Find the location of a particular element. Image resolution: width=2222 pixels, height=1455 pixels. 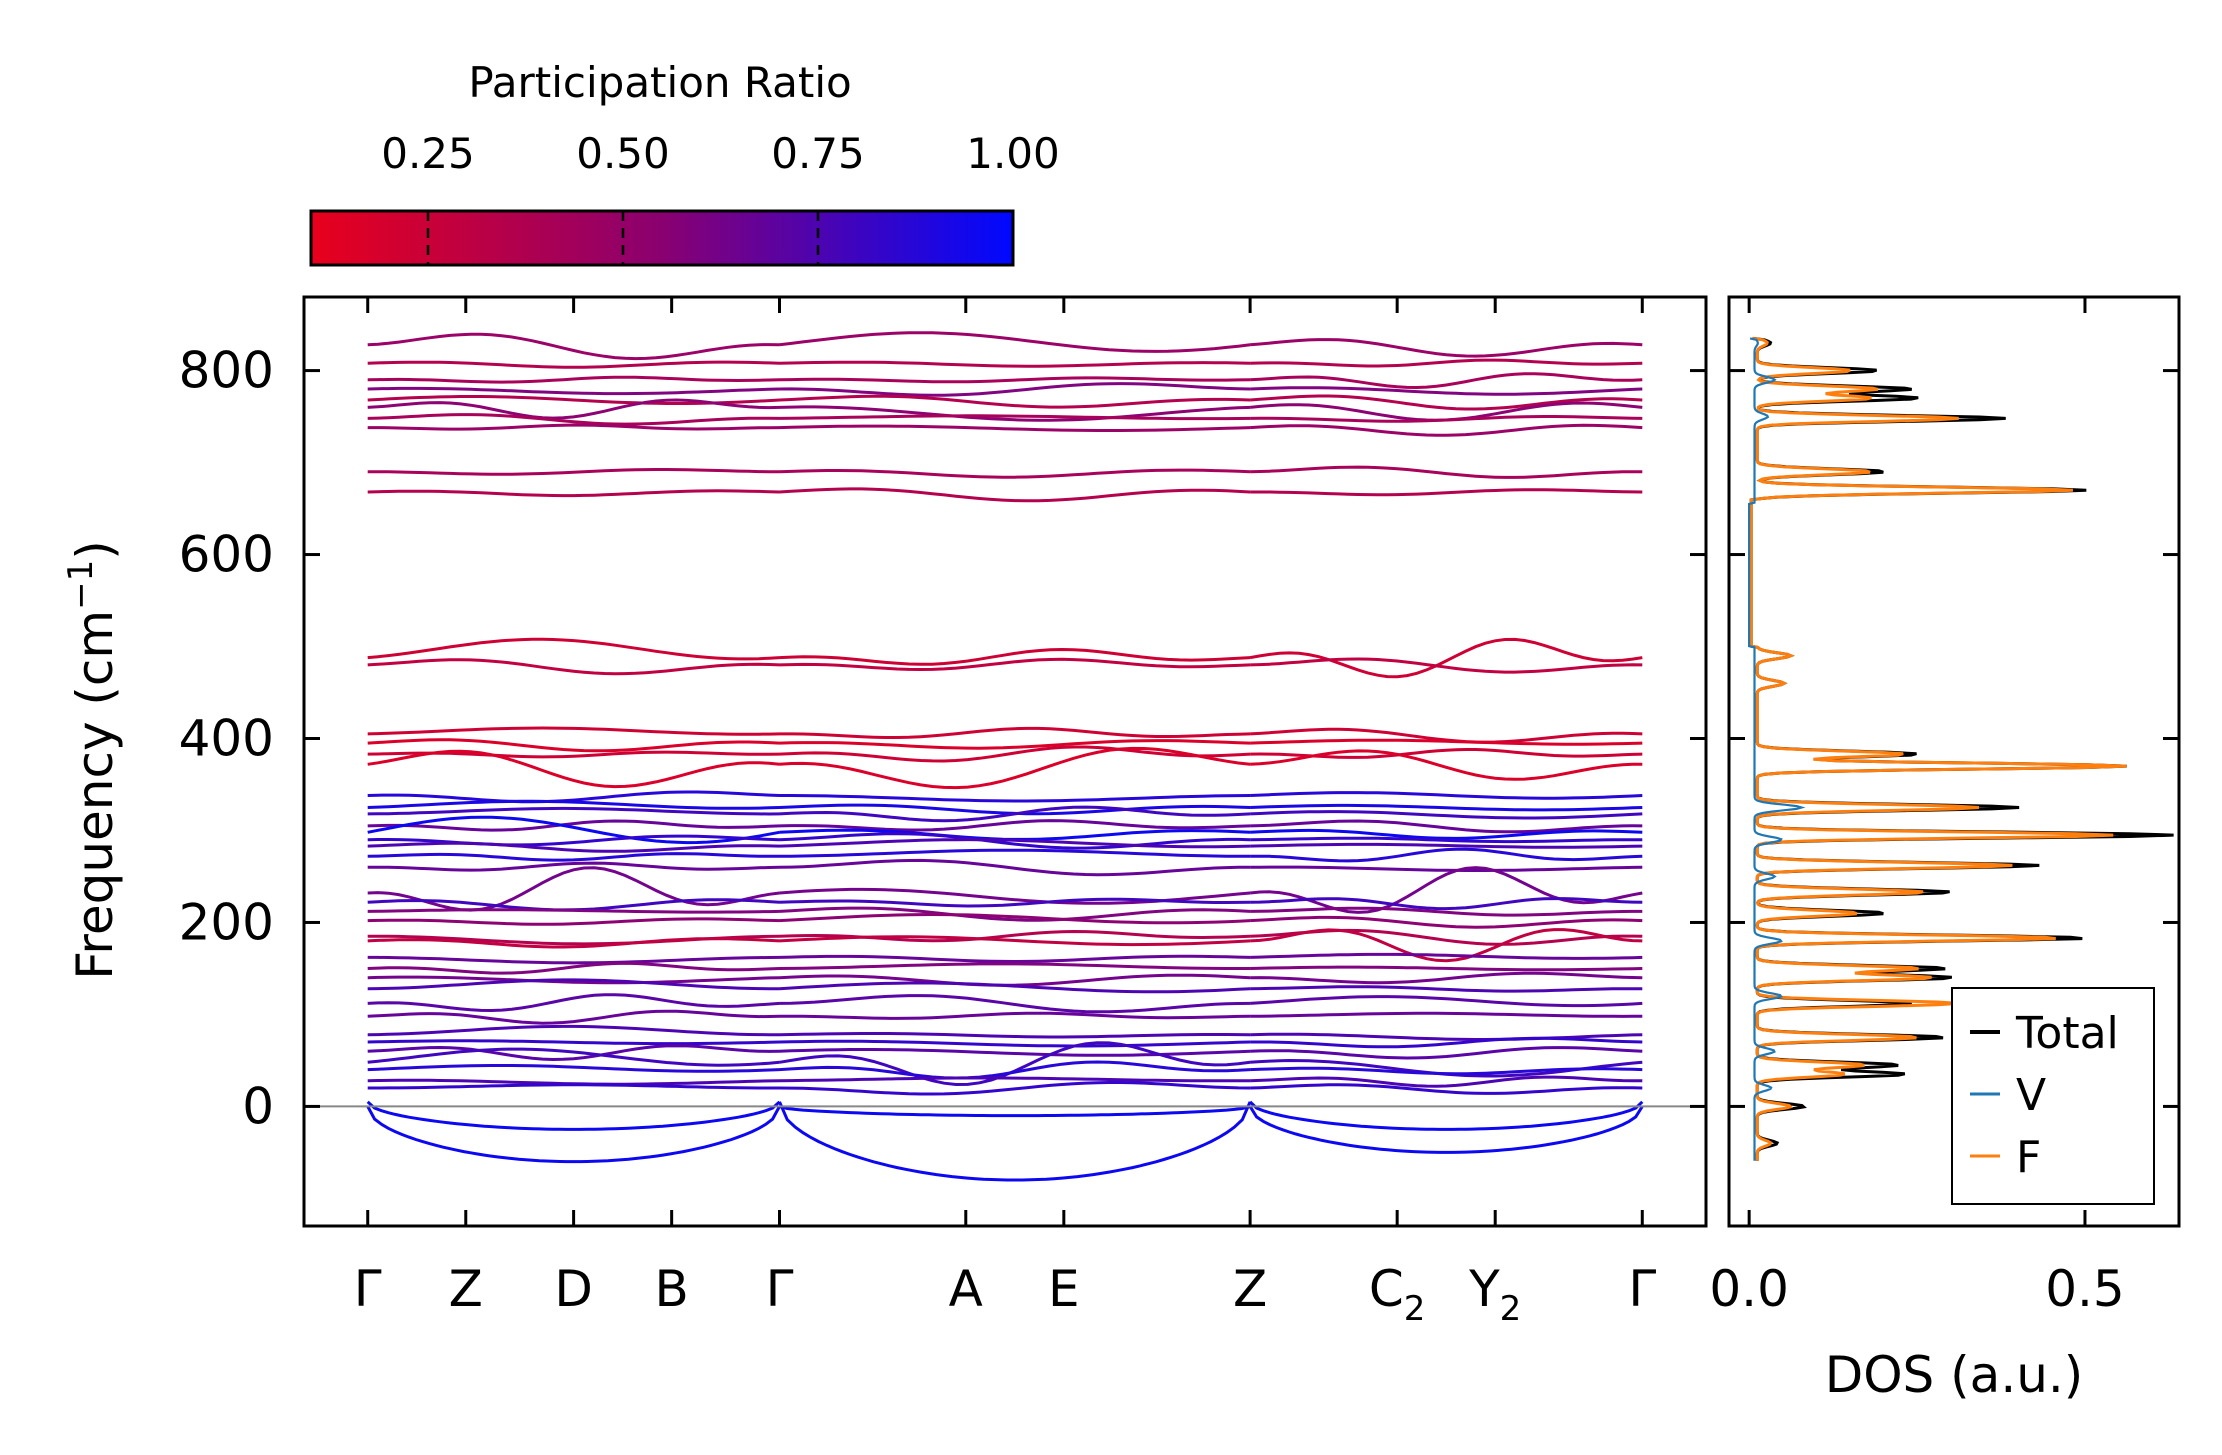

dos-x-tick-label: 0.5 is located at coordinates (2085, 1289).